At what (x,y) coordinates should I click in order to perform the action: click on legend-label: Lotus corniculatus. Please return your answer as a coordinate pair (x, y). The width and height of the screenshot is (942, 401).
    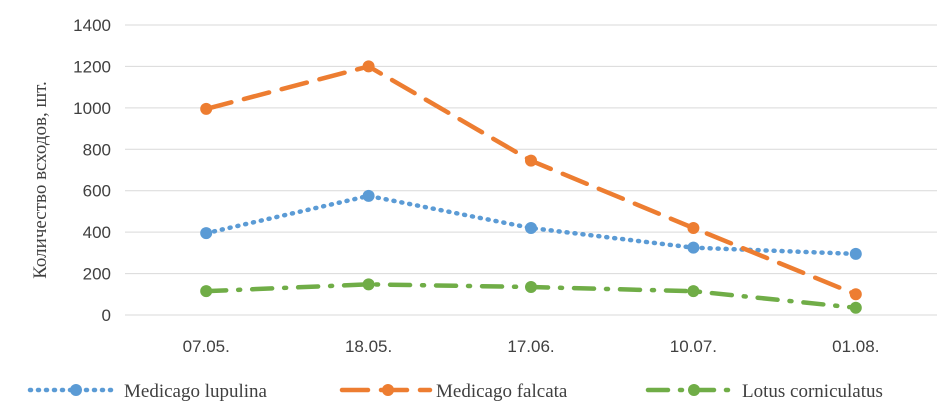
    Looking at the image, I should click on (812, 391).